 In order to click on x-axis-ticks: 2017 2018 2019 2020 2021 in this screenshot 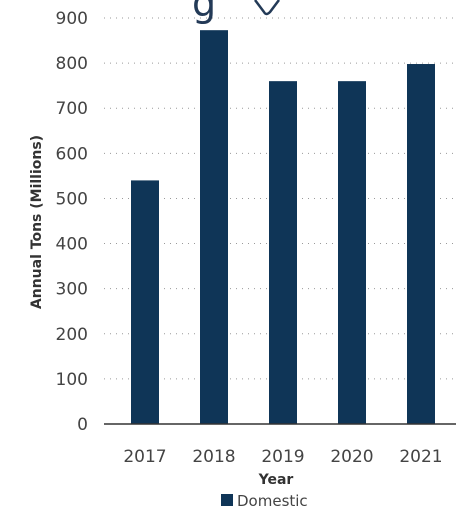, I will do `click(282, 457)`.